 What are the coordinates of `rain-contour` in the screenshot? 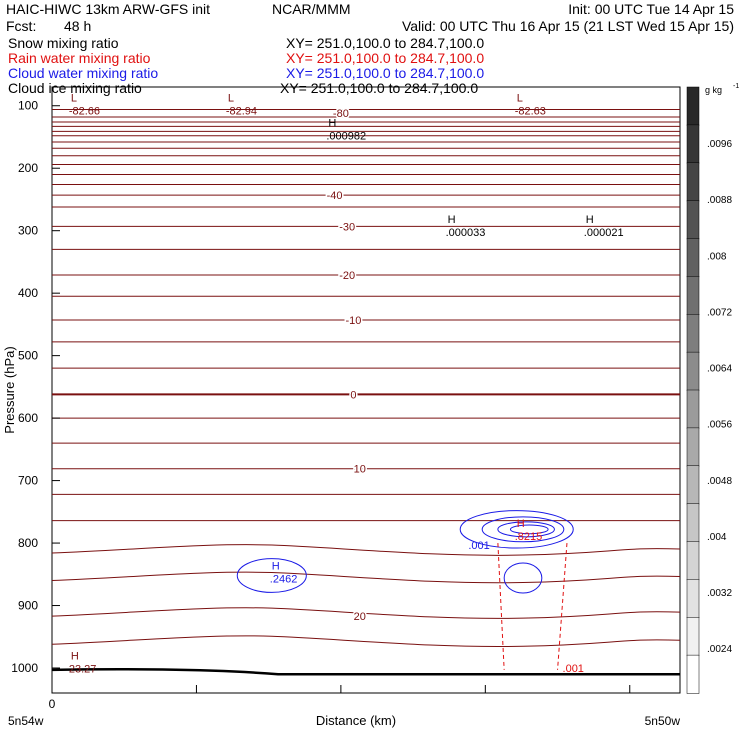 It's located at (532, 606).